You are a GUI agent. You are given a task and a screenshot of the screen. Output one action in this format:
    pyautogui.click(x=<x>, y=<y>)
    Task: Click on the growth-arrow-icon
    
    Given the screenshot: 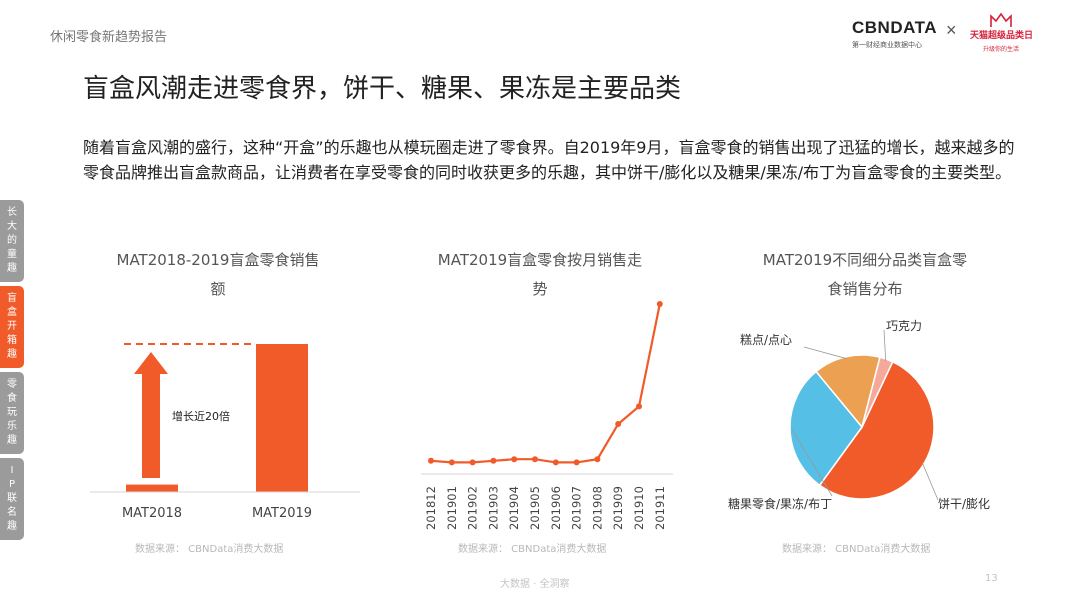 What is the action you would take?
    pyautogui.click(x=151, y=415)
    